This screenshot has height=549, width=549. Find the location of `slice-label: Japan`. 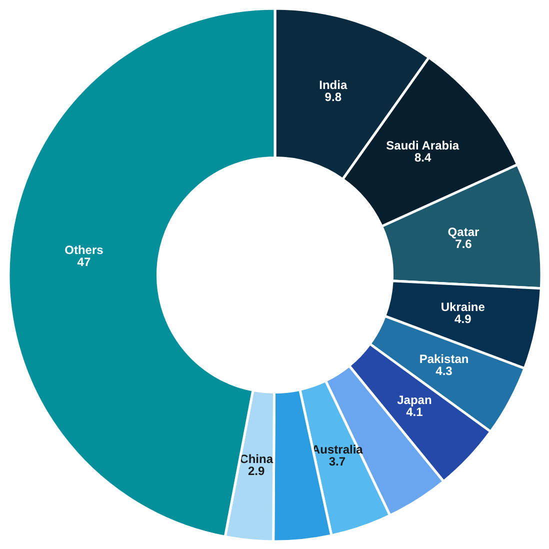

slice-label: Japan is located at coordinates (414, 399).